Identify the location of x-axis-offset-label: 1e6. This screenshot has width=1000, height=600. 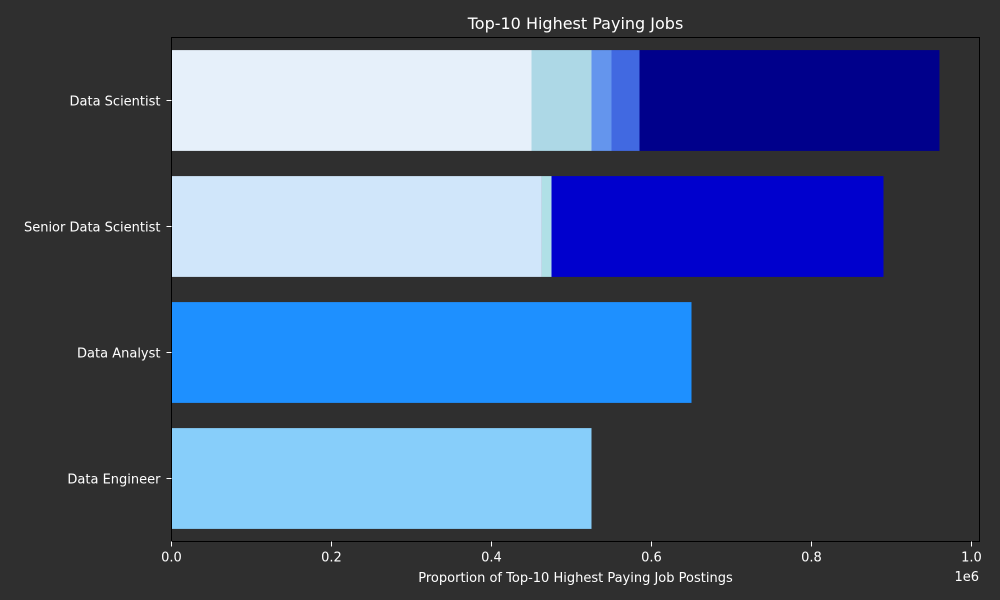
(966, 577).